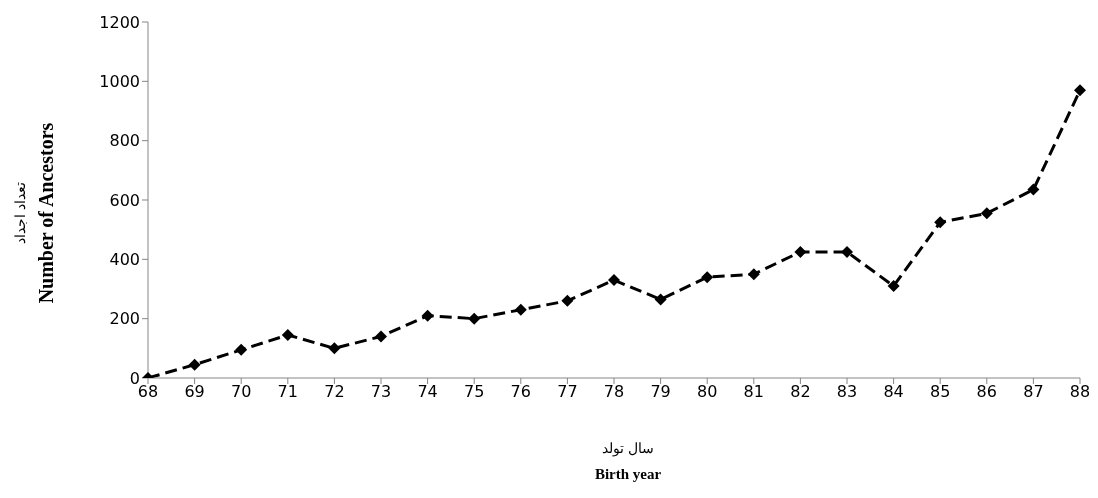 The width and height of the screenshot is (1098, 498). What do you see at coordinates (241, 392) in the screenshot?
I see `x-tick-label: 70` at bounding box center [241, 392].